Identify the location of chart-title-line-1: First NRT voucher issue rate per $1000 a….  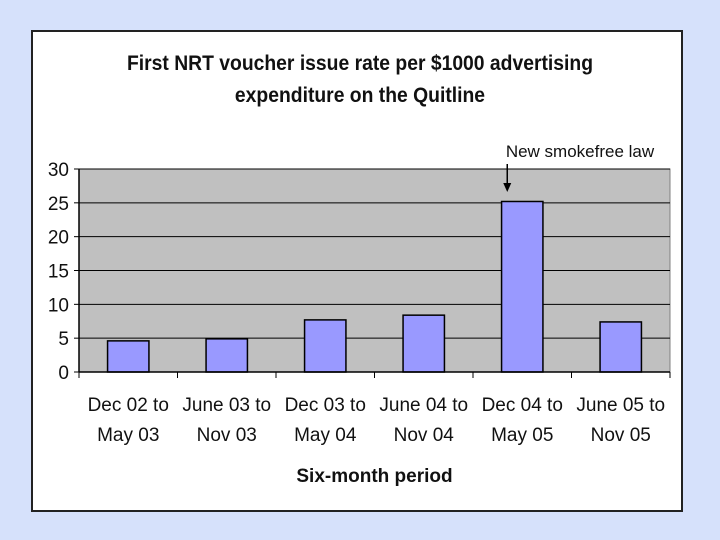
(360, 63).